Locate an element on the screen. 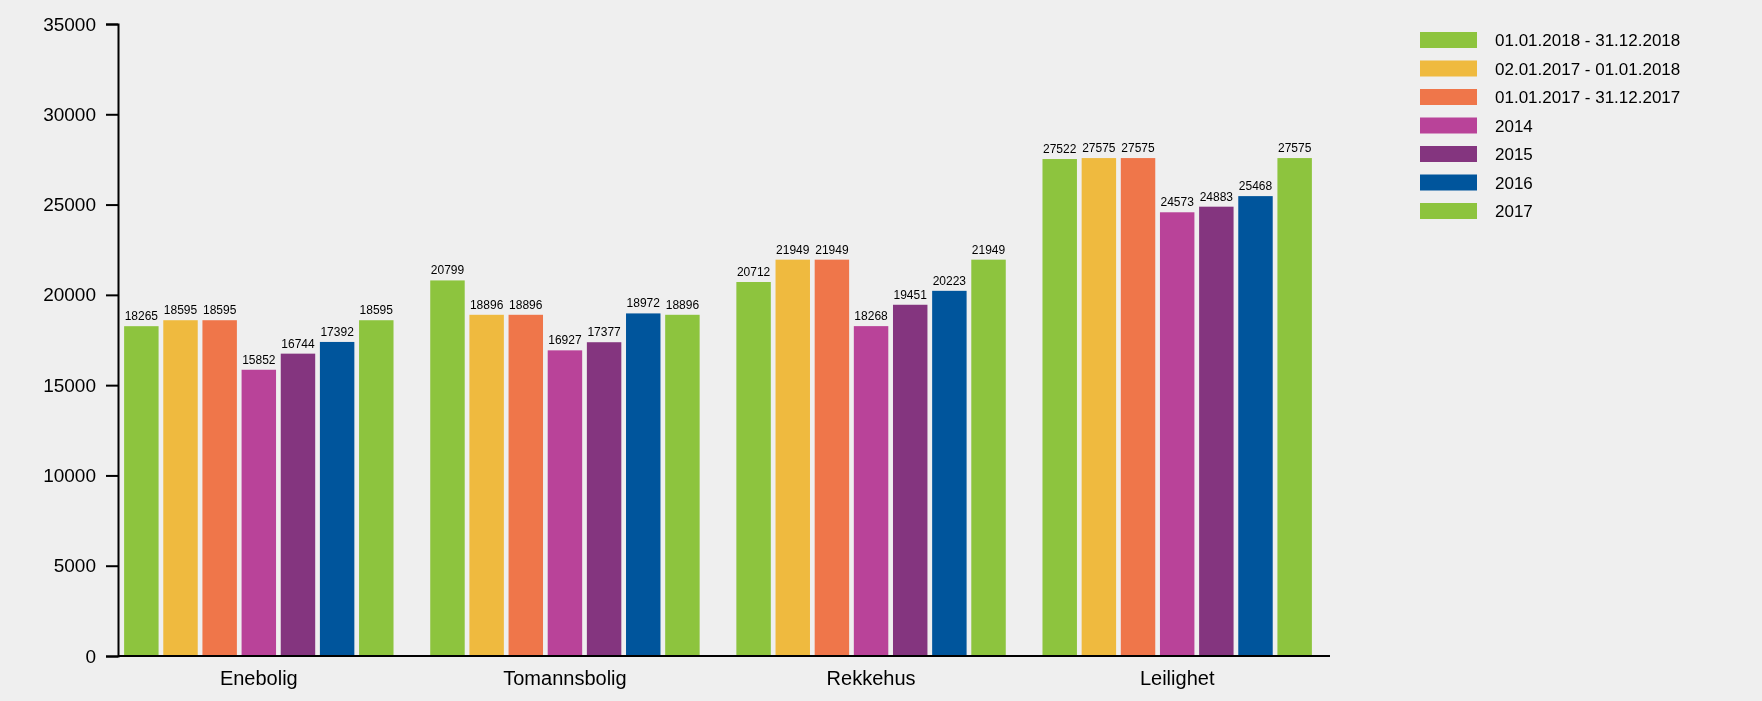 The width and height of the screenshot is (1762, 701). data-label: 24883 is located at coordinates (1216, 196).